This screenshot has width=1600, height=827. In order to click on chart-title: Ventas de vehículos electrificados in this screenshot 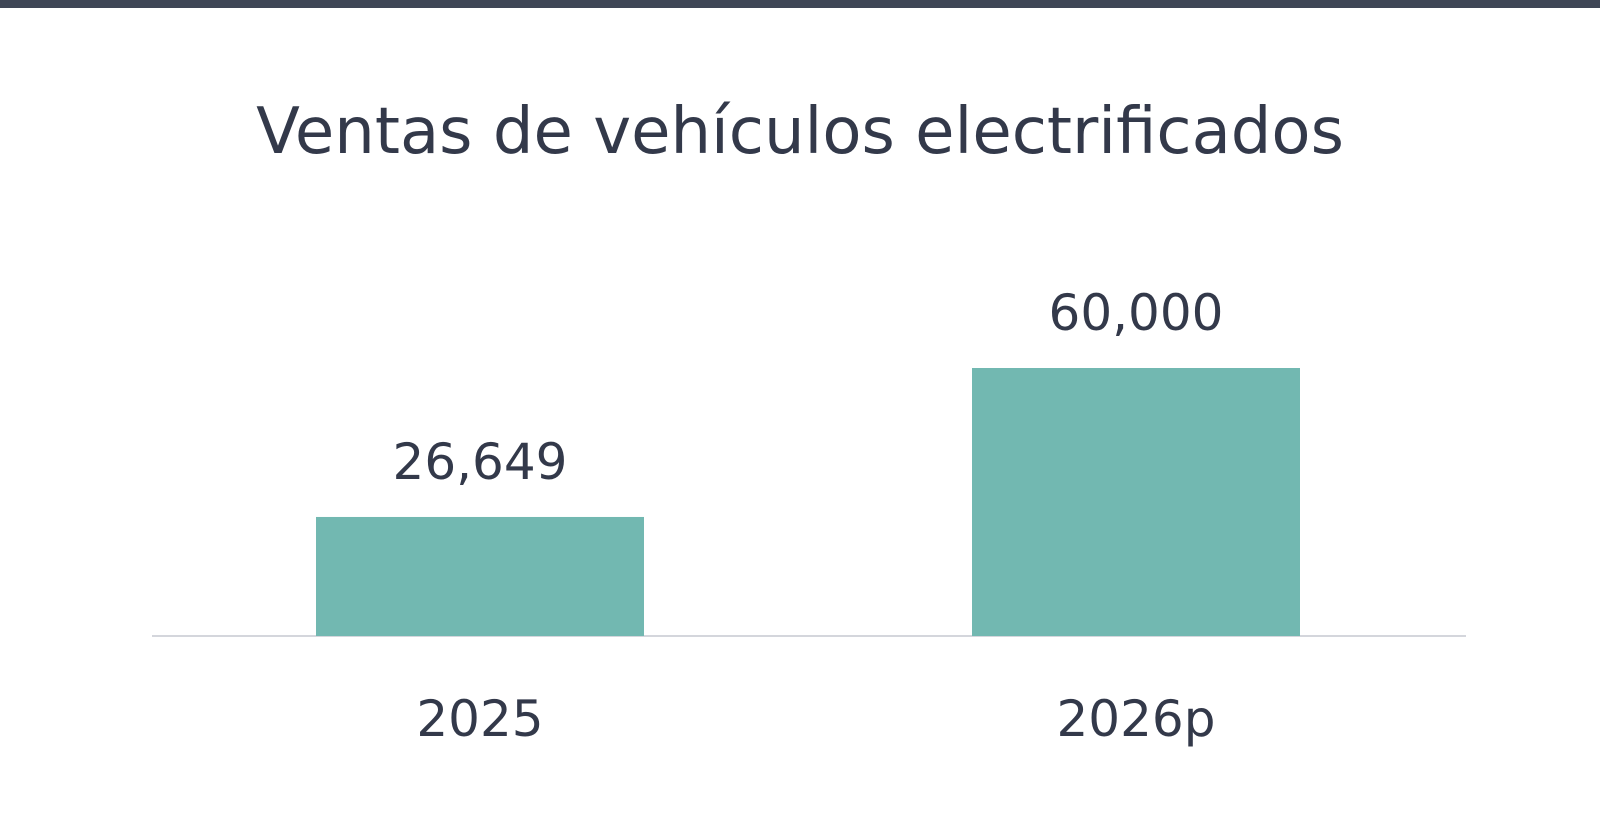, I will do `click(800, 132)`.